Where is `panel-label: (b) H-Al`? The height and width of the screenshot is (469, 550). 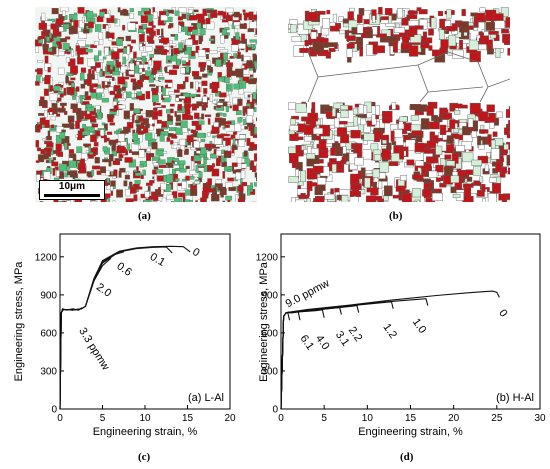
panel-label: (b) H-Al is located at coordinates (515, 398).